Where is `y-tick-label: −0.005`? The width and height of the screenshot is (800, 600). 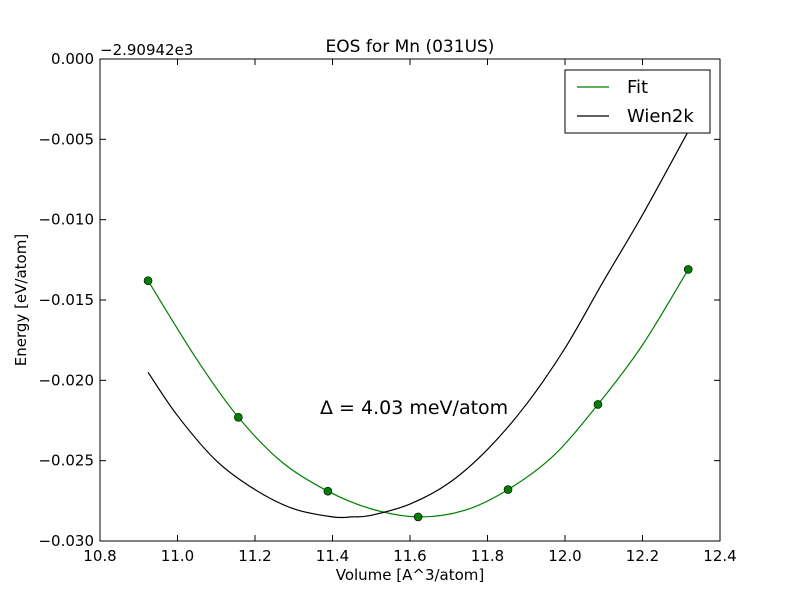 y-tick-label: −0.005 is located at coordinates (66, 139).